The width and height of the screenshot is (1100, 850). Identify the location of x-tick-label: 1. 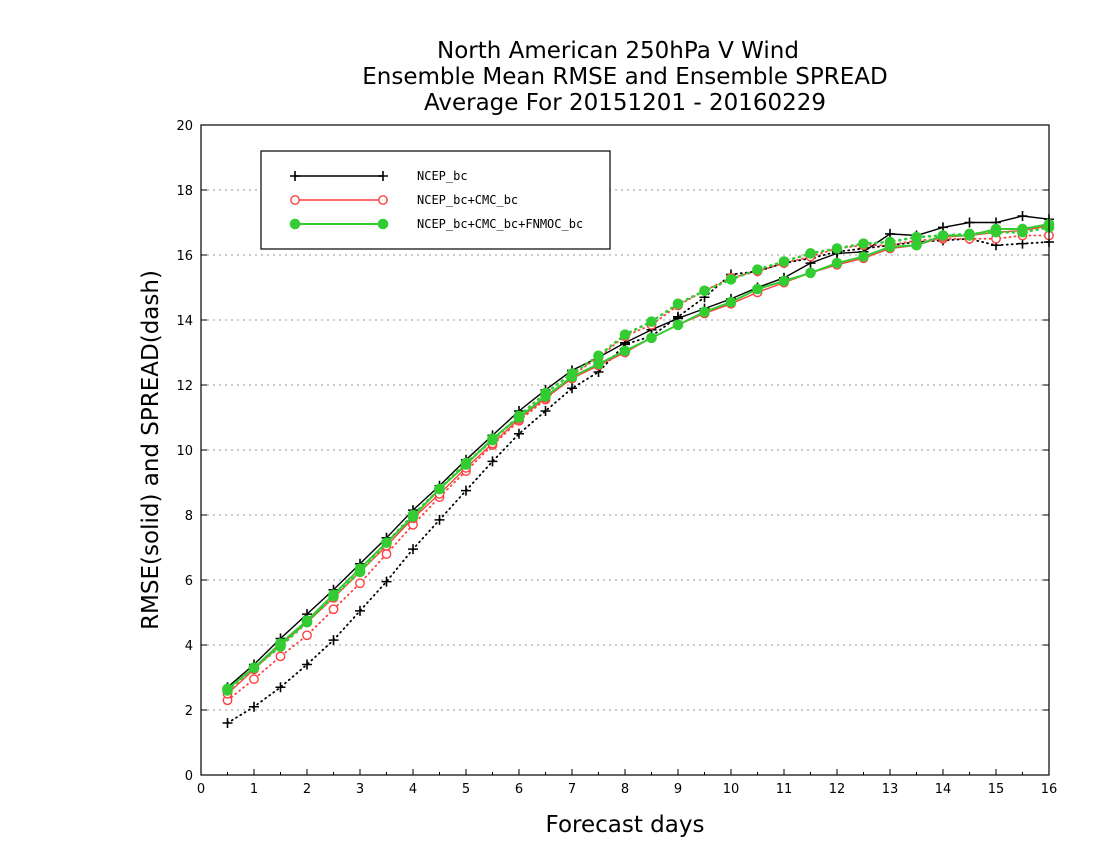
(254, 789).